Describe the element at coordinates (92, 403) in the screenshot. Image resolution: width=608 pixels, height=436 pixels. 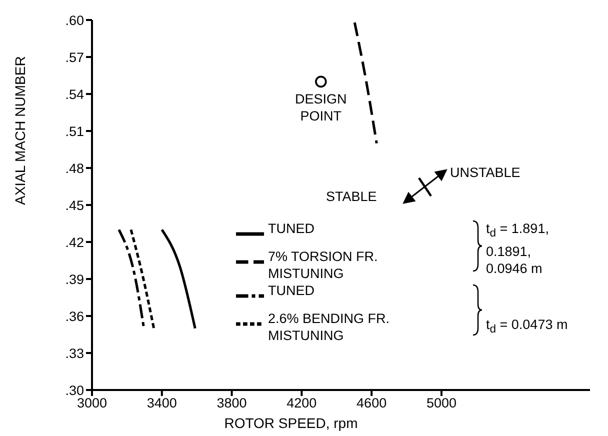
I see `x-tick-label: 3000` at that location.